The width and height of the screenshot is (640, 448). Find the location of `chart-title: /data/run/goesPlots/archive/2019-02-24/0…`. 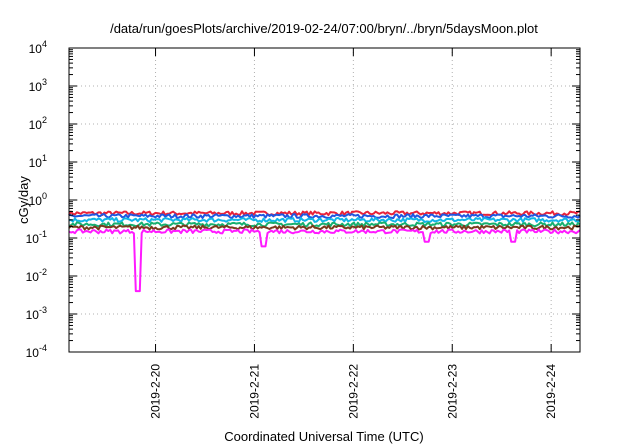

chart-title: /data/run/goesPlots/archive/2019-02-24/0… is located at coordinates (324, 28).